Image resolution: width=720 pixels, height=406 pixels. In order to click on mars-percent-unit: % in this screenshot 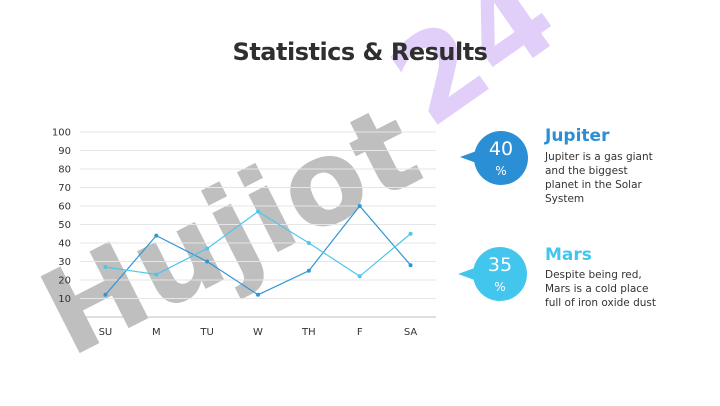, I will do `click(500, 287)`.